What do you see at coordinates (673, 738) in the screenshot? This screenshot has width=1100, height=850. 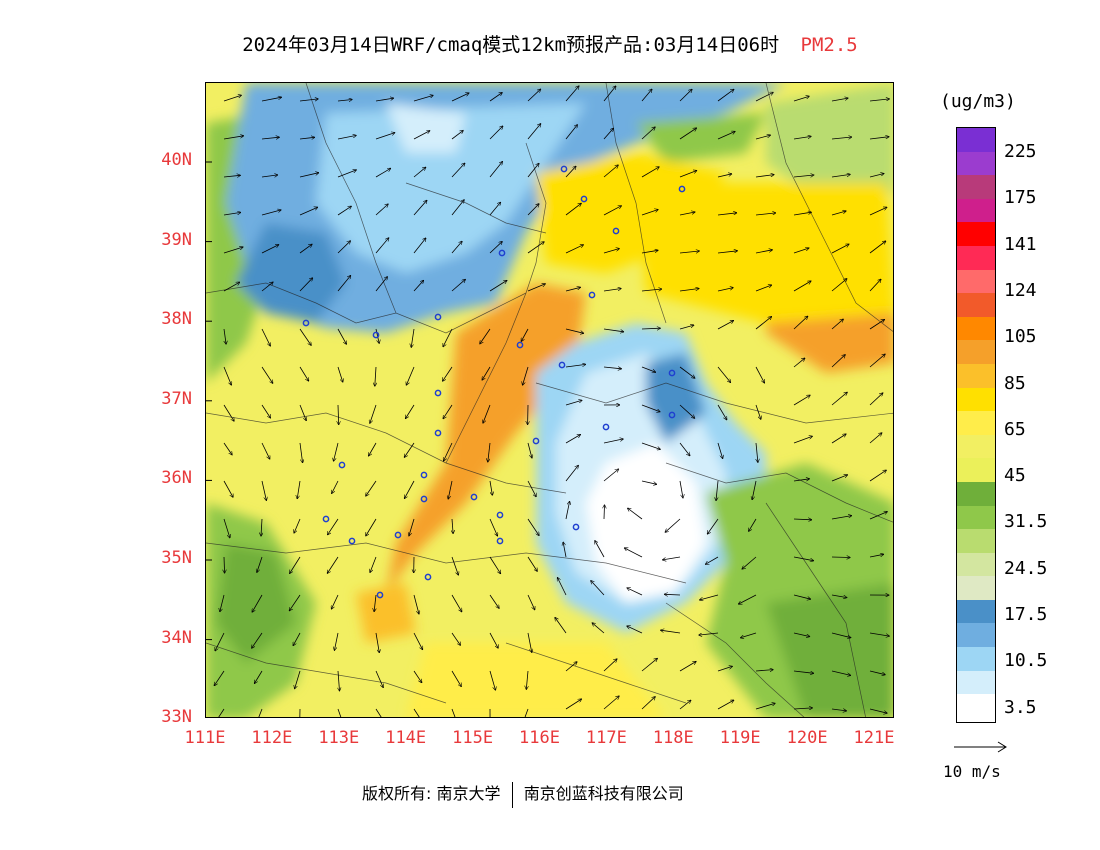 I see `lon-label: 118E` at bounding box center [673, 738].